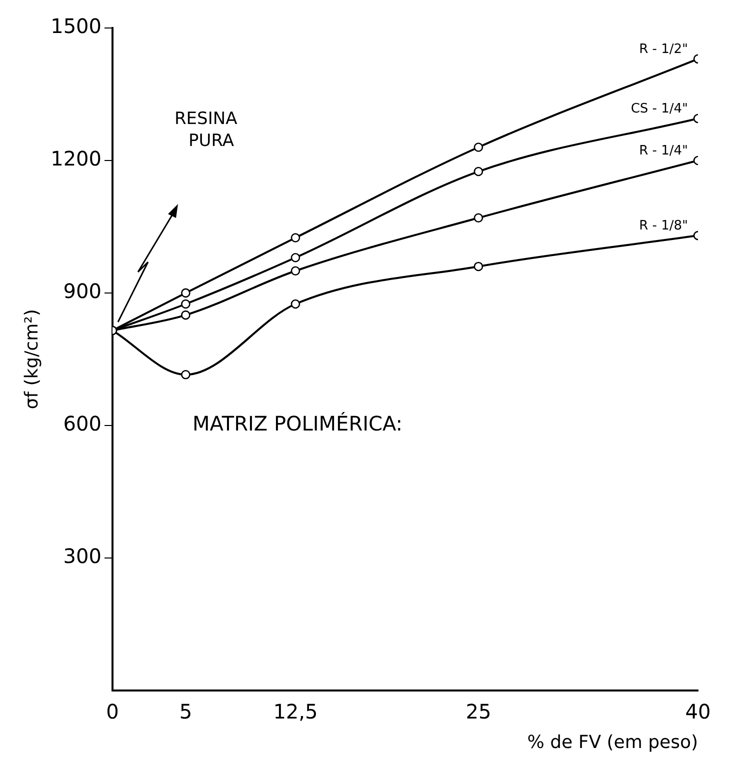  I want to click on series-label: R - 1/4", so click(663, 150).